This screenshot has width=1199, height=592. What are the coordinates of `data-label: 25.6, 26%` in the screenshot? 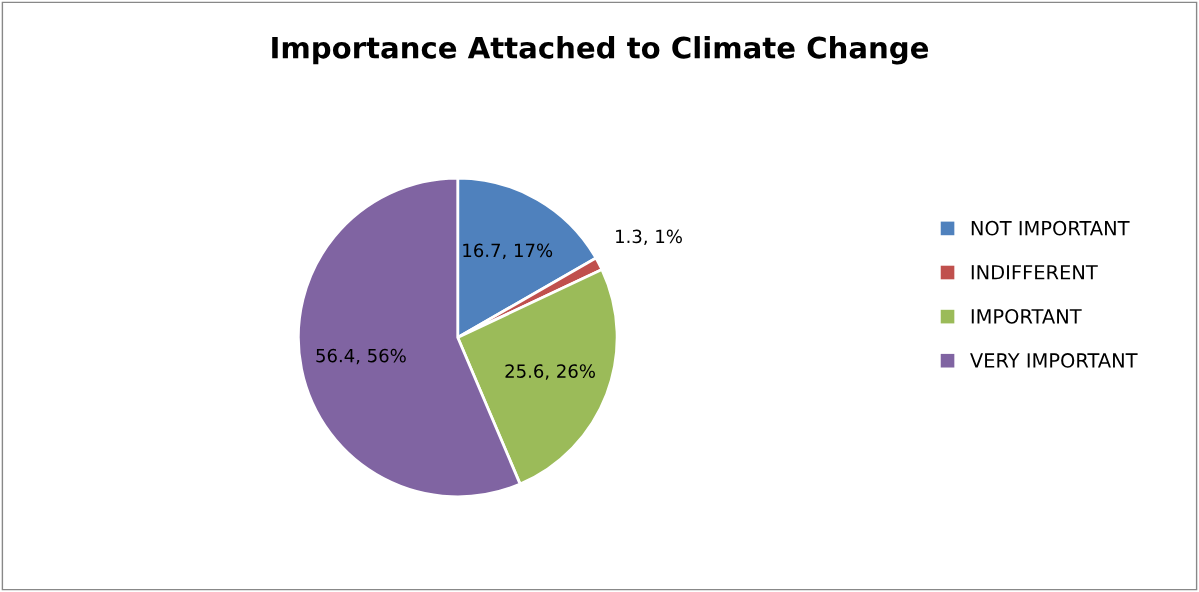 It's located at (550, 372).